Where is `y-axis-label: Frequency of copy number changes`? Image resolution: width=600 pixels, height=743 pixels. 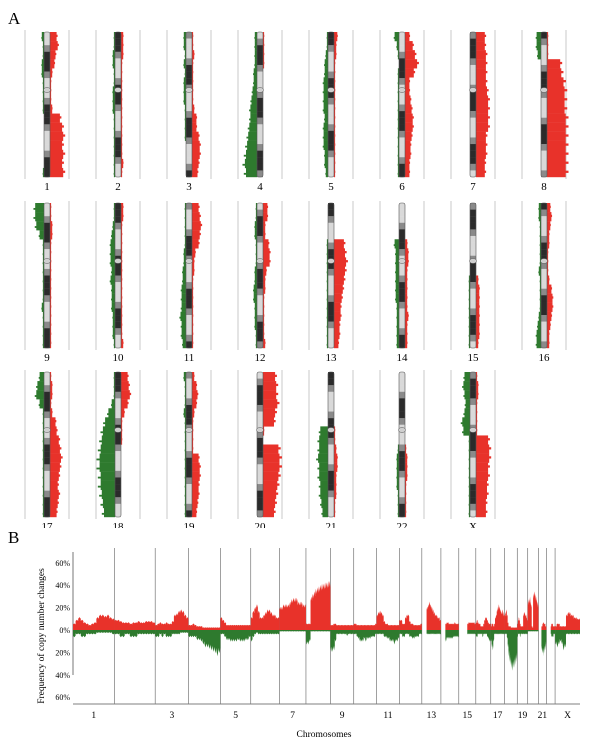 y-axis-label: Frequency of copy number changes is located at coordinates (41, 636).